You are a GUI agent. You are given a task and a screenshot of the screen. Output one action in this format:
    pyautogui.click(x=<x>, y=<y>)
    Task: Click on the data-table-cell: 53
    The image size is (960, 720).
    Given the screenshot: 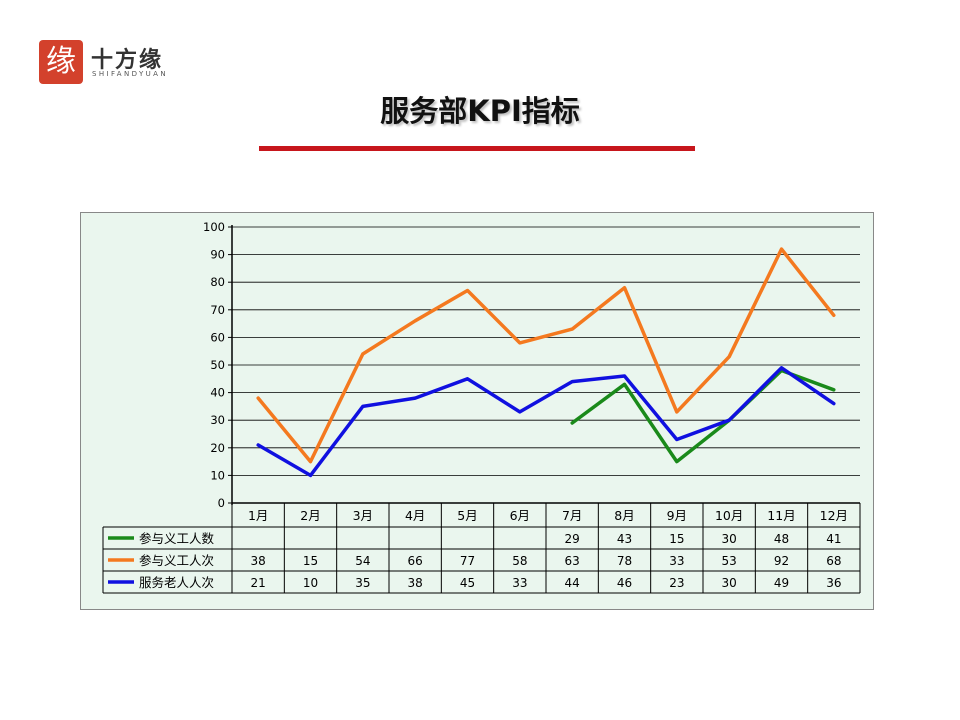 What is the action you would take?
    pyautogui.click(x=729, y=561)
    